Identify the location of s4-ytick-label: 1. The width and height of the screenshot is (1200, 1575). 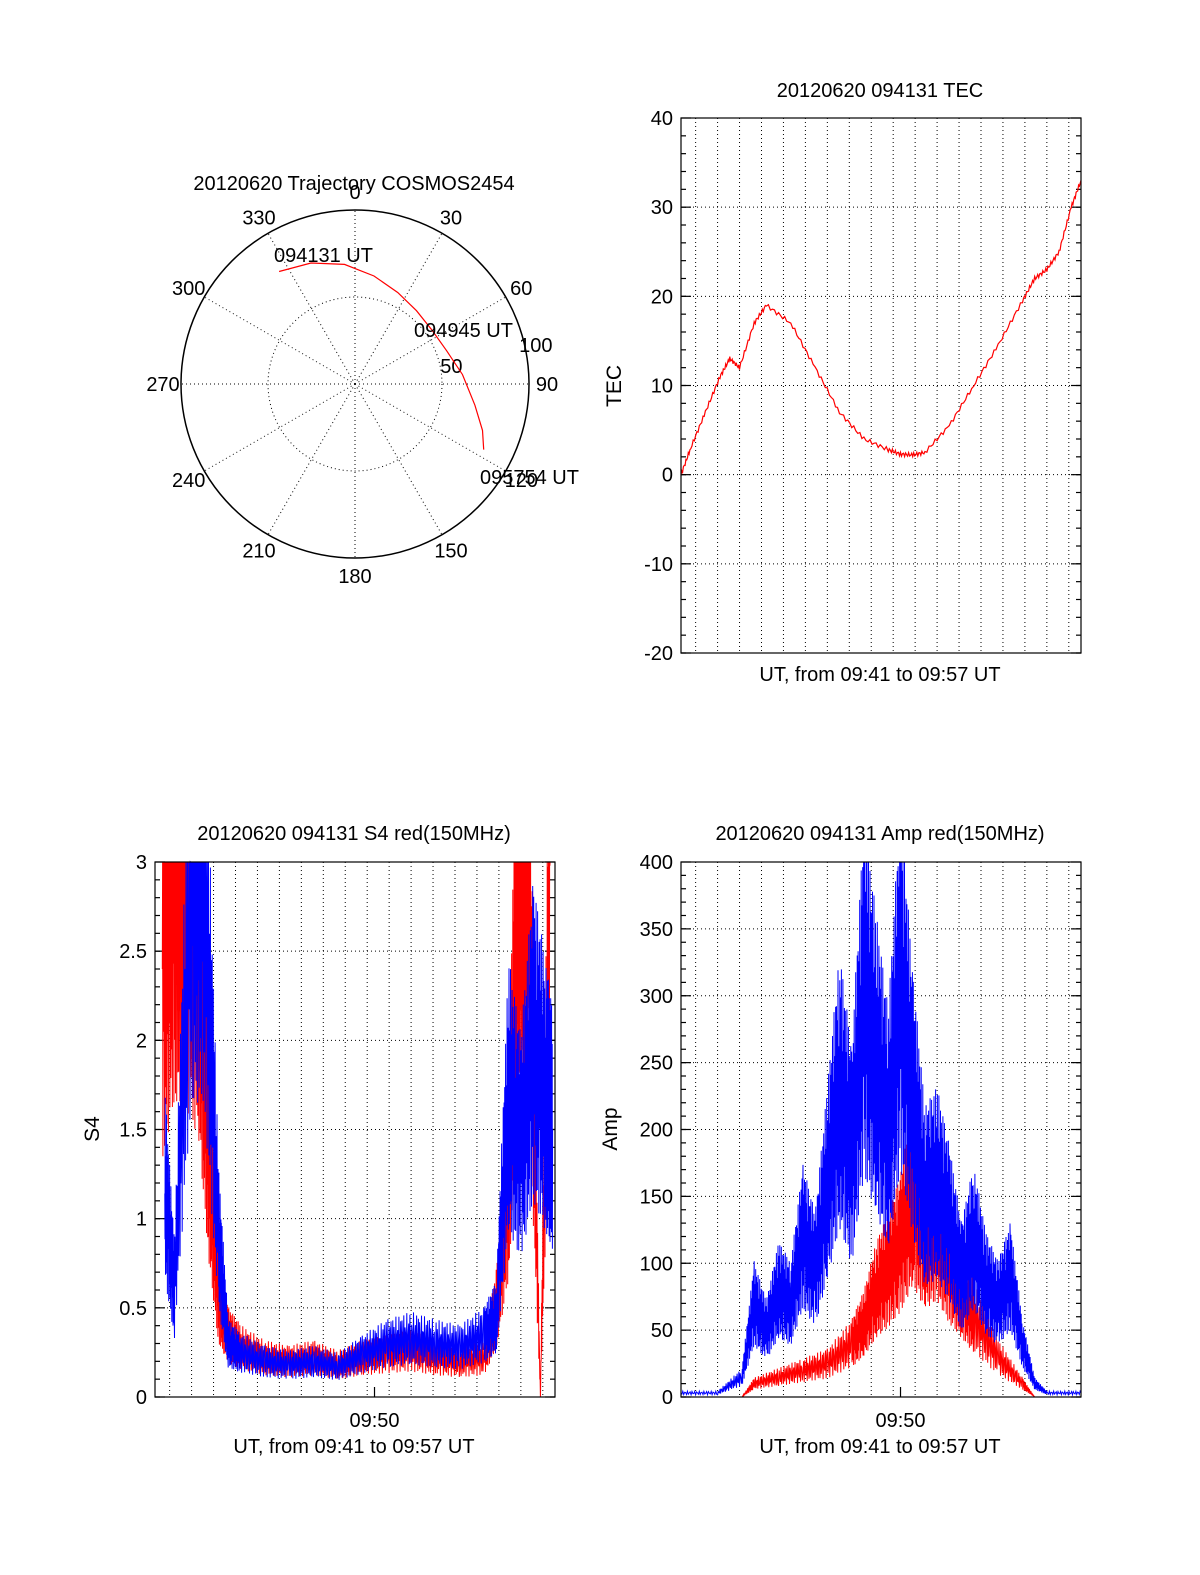
(141, 1220).